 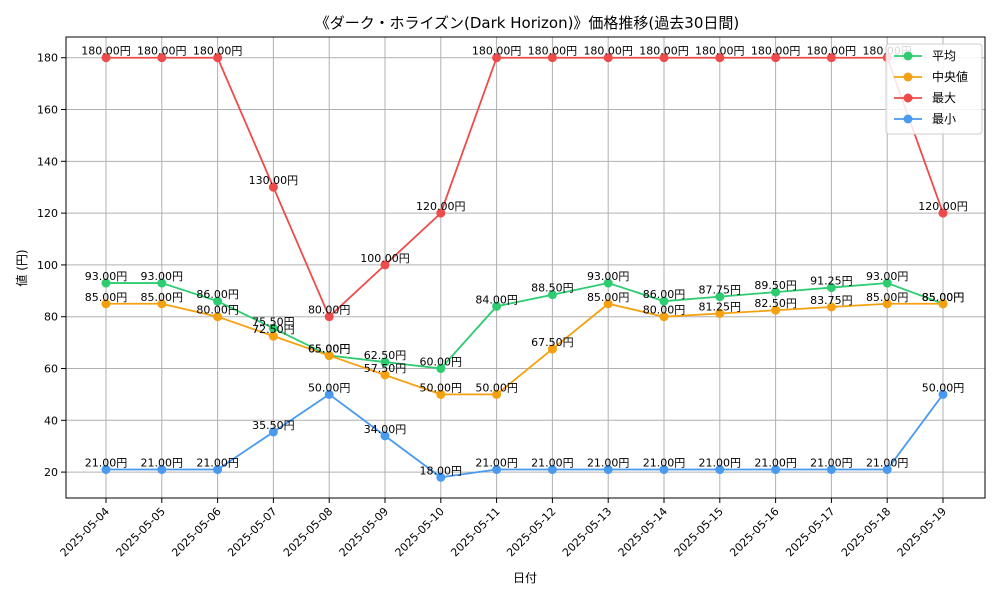 What do you see at coordinates (441, 470) in the screenshot?
I see `data-label: 18.00円` at bounding box center [441, 470].